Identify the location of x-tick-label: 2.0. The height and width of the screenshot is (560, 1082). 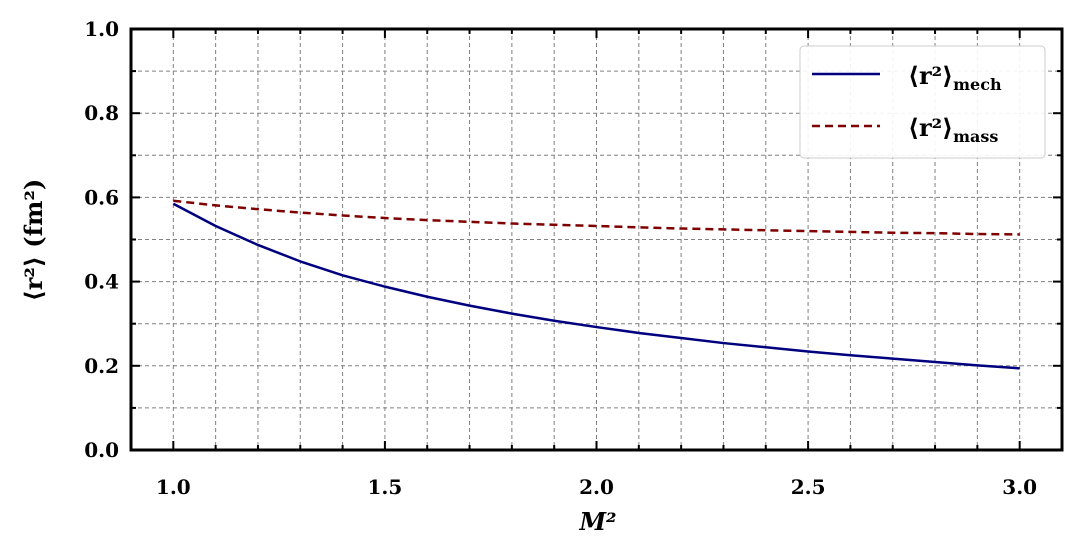
(596, 487).